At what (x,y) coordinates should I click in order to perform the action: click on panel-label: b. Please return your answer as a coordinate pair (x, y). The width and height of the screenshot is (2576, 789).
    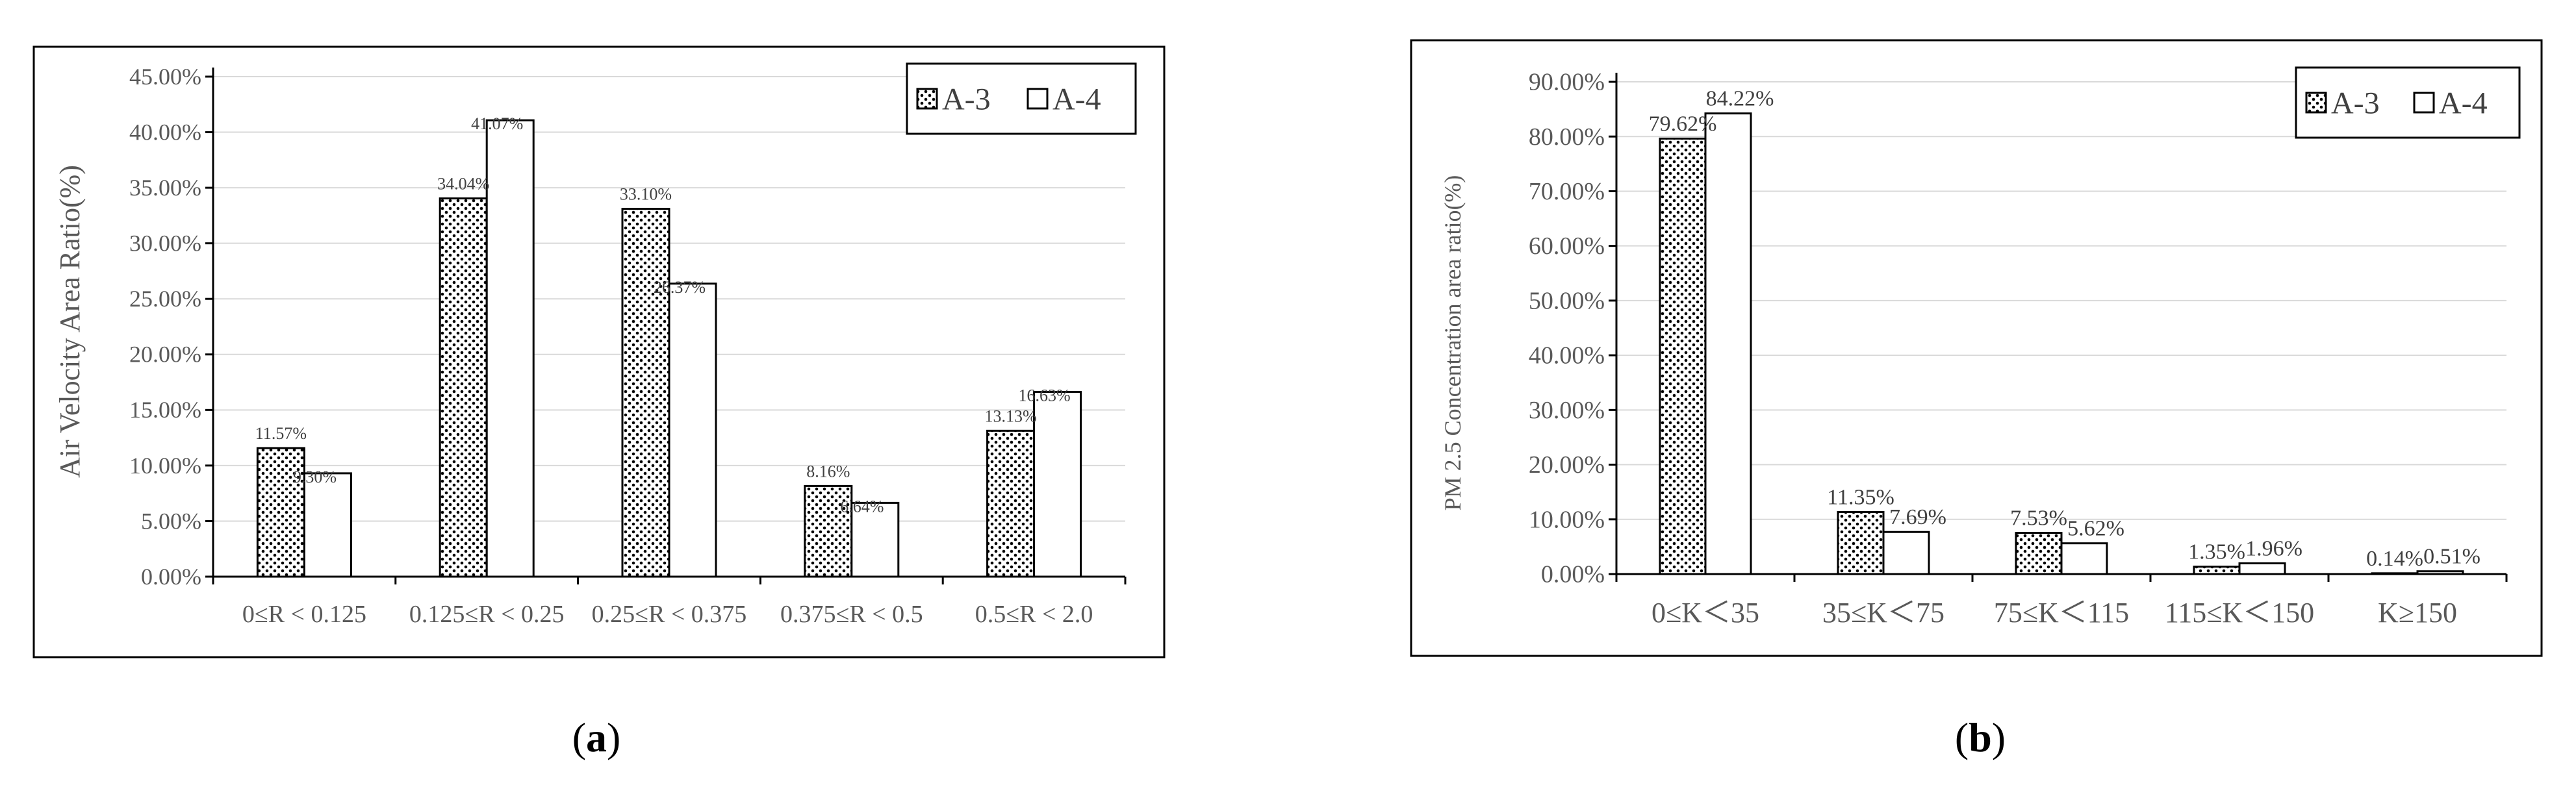
    Looking at the image, I should click on (1980, 737).